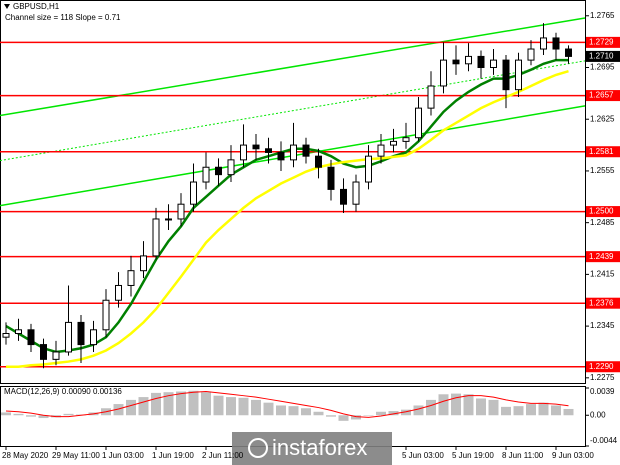 The image size is (620, 465). I want to click on level-label: 1.2376, so click(601, 302).